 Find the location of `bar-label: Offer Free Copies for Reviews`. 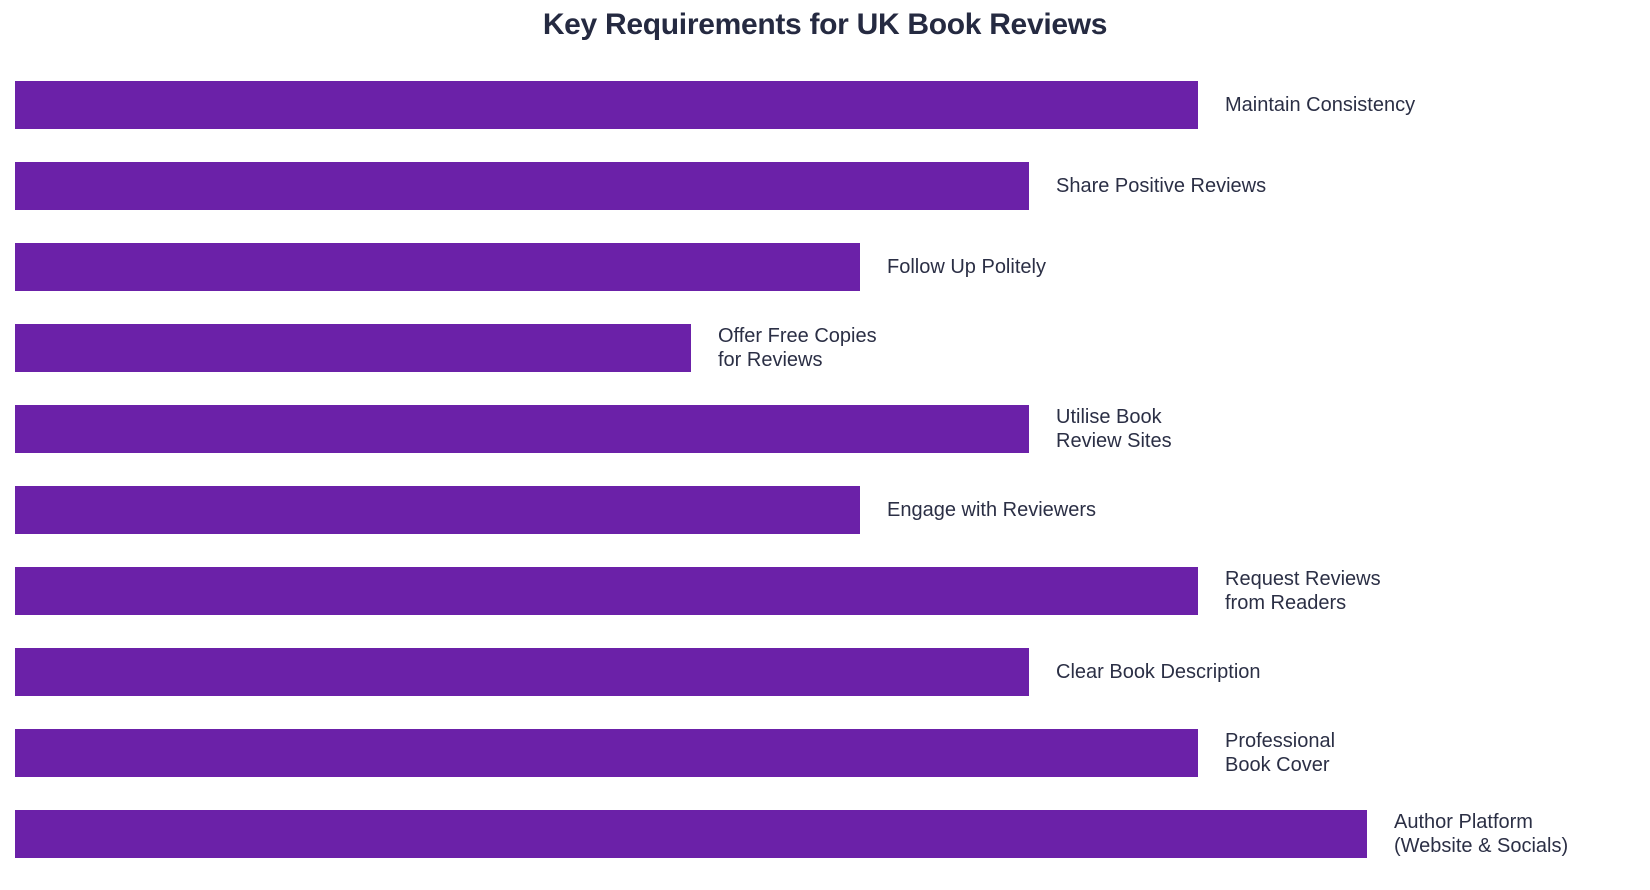

bar-label: Offer Free Copies for Reviews is located at coordinates (797, 348).